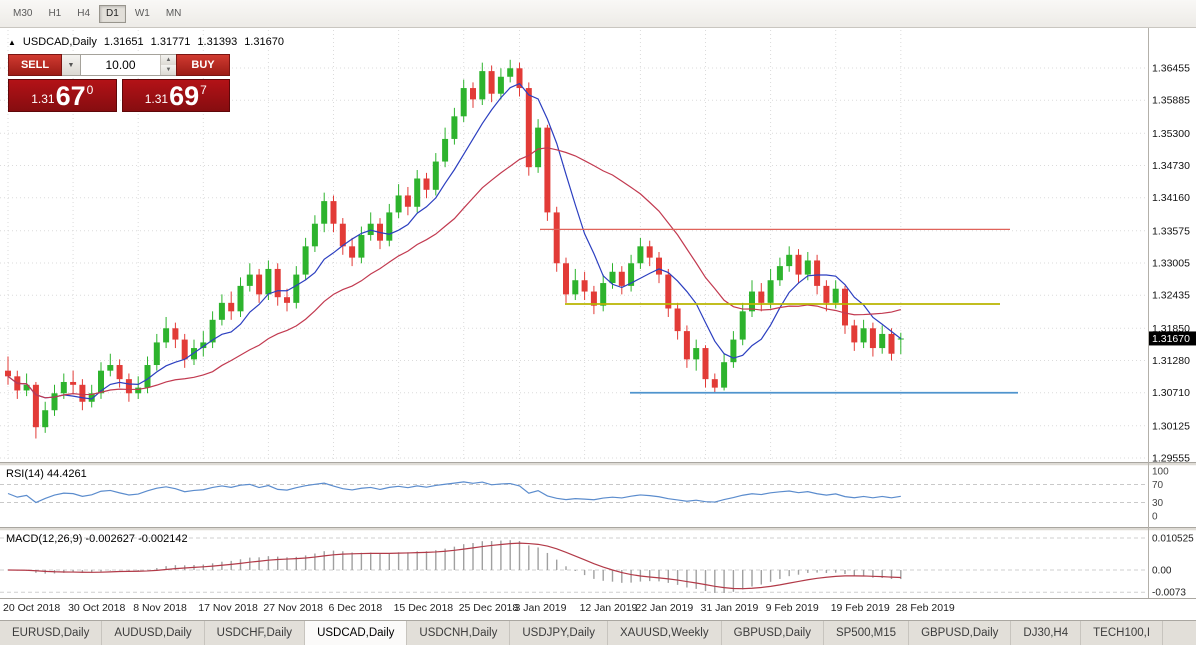 The width and height of the screenshot is (1196, 645). Describe the element at coordinates (665, 633) in the screenshot. I see `tab-xauusd-weekly: XAUUSD,Weekly` at that location.